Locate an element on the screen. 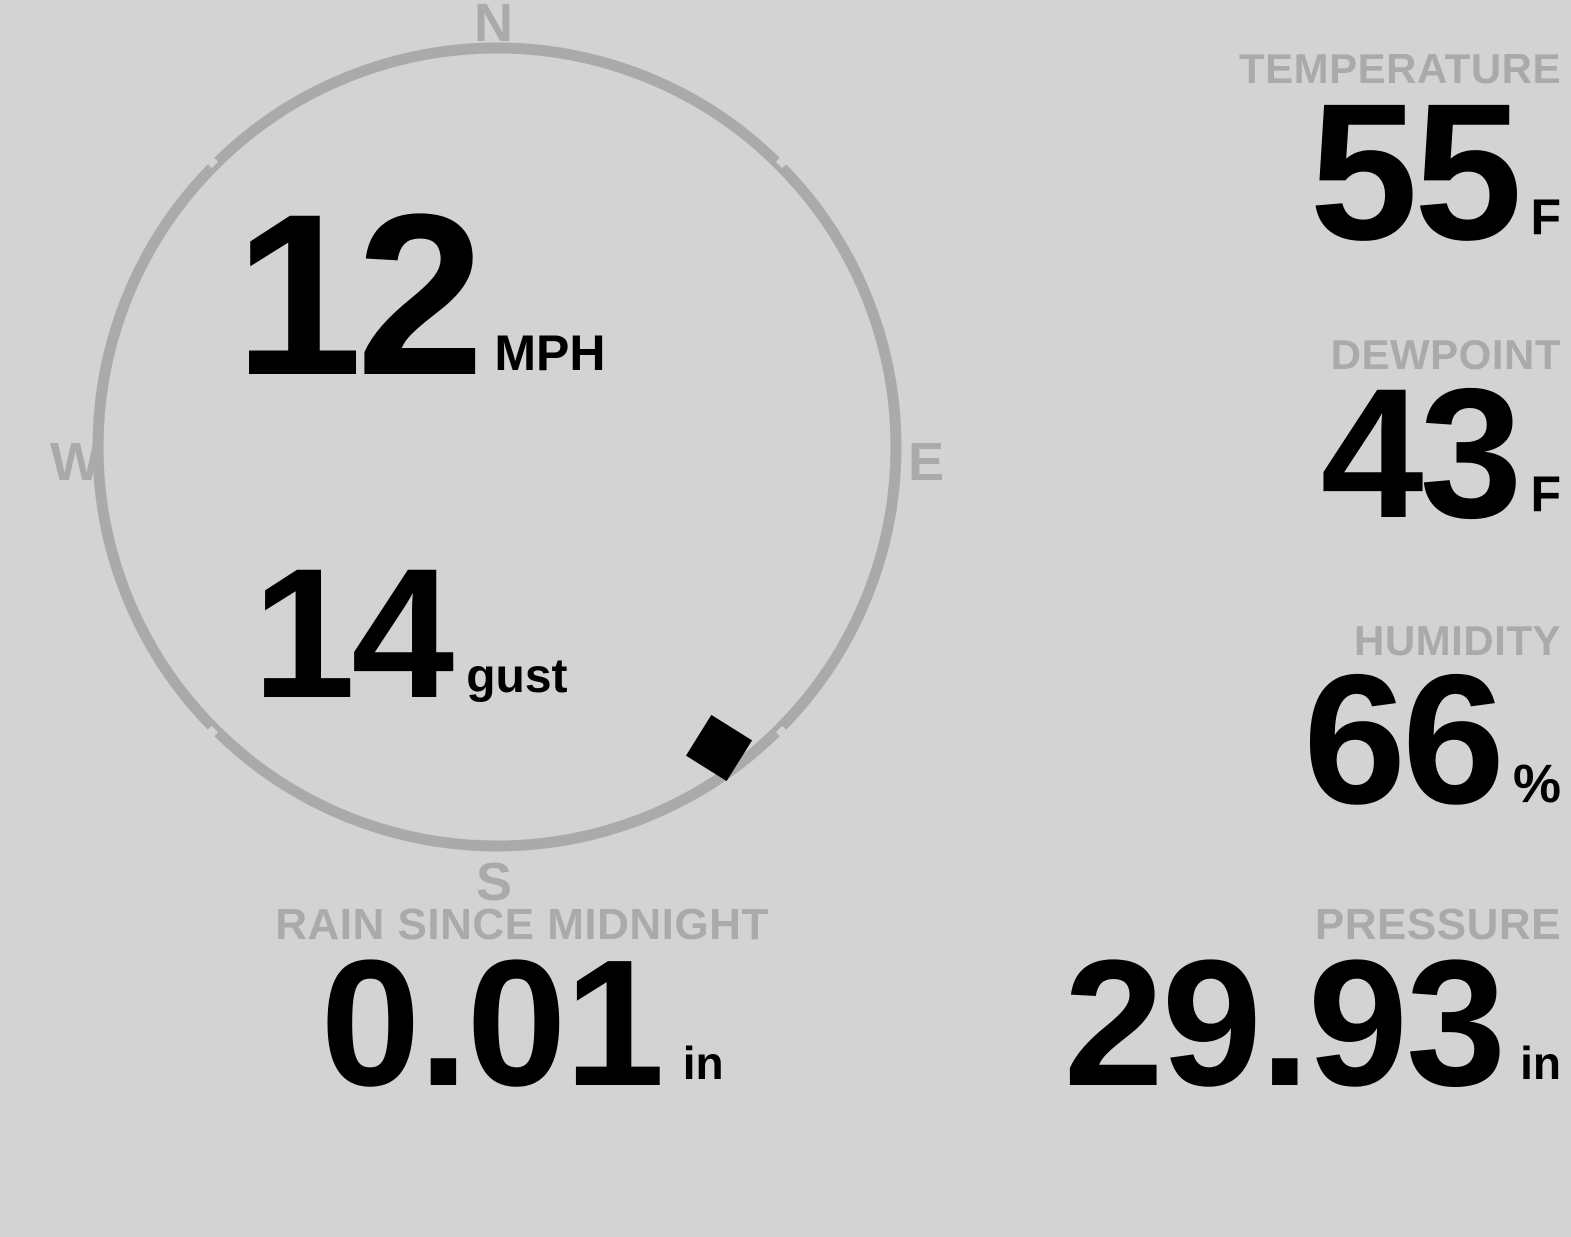  humidity-label: HUMIDITY is located at coordinates (1457, 640).